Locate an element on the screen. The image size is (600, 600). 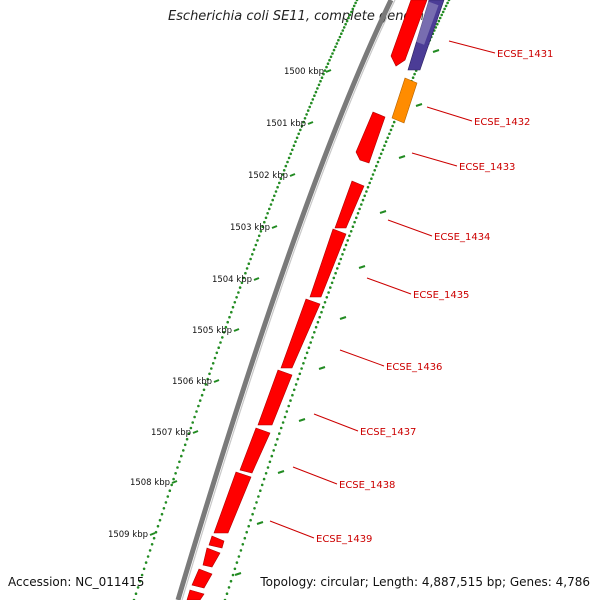
gene-label: ECSE_1435 is located at coordinates (441, 295).